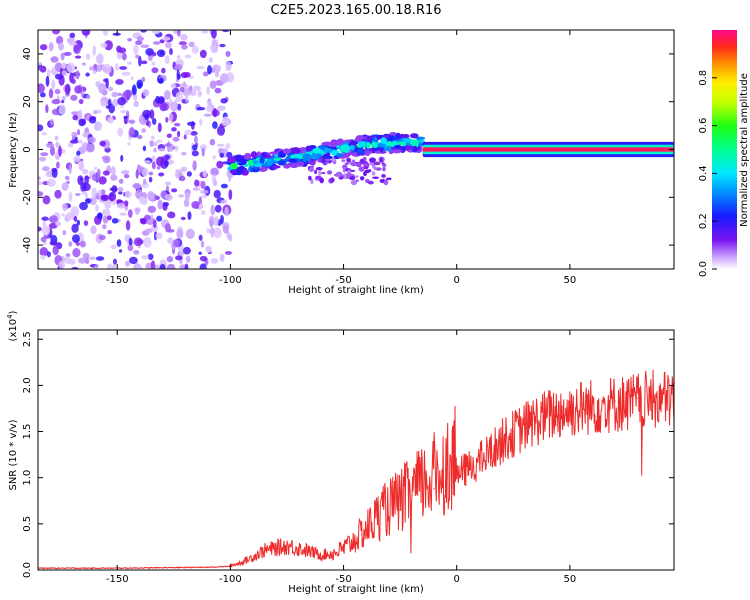 This screenshot has height=600, width=750. What do you see at coordinates (27, 570) in the screenshot?
I see `y-tick-label: 0.0` at bounding box center [27, 570].